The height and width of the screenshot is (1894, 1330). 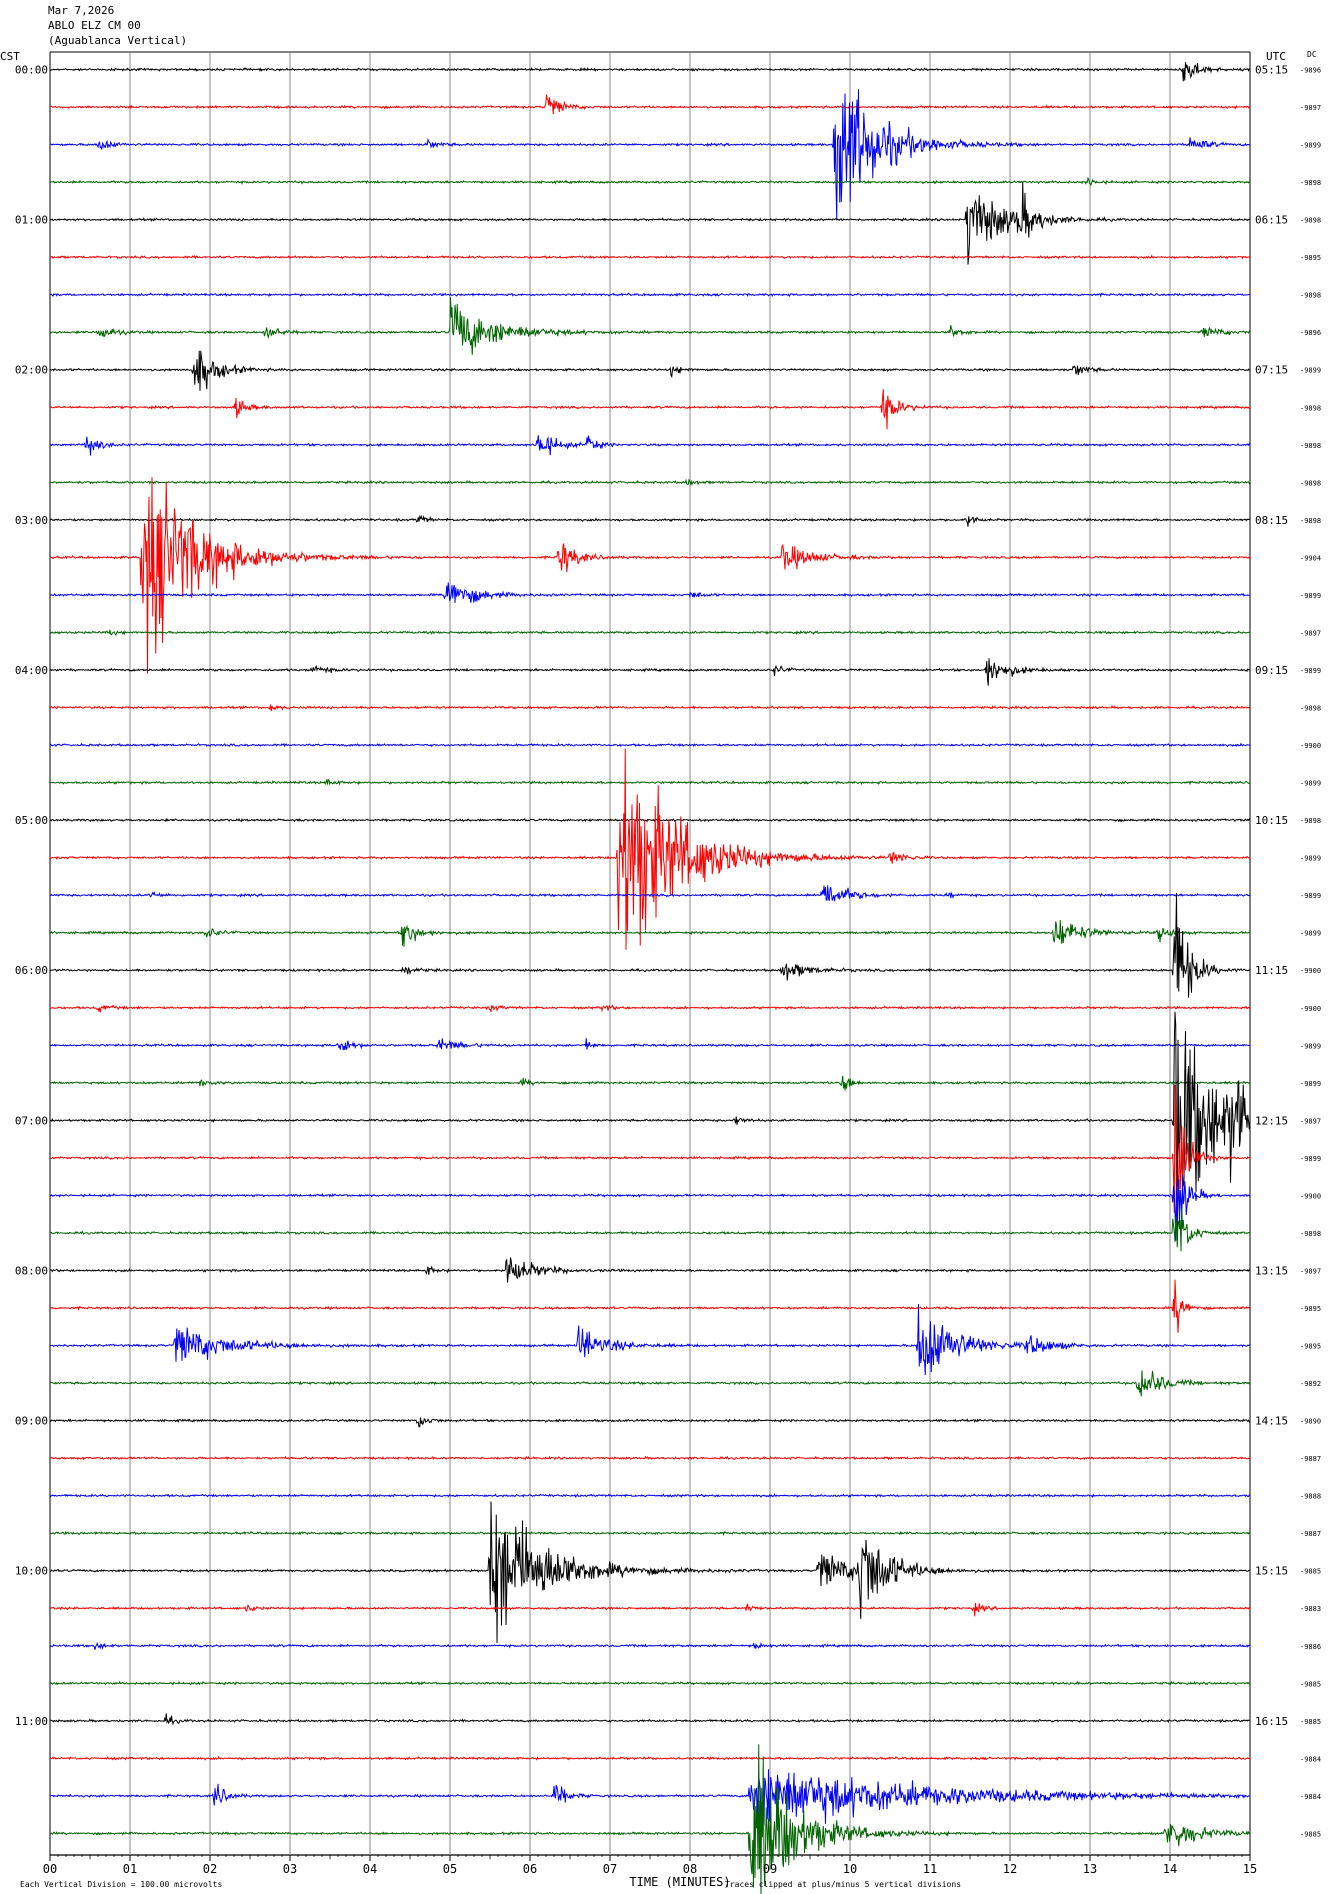 I want to click on cst-hour-label: 03:00, so click(x=31, y=520).